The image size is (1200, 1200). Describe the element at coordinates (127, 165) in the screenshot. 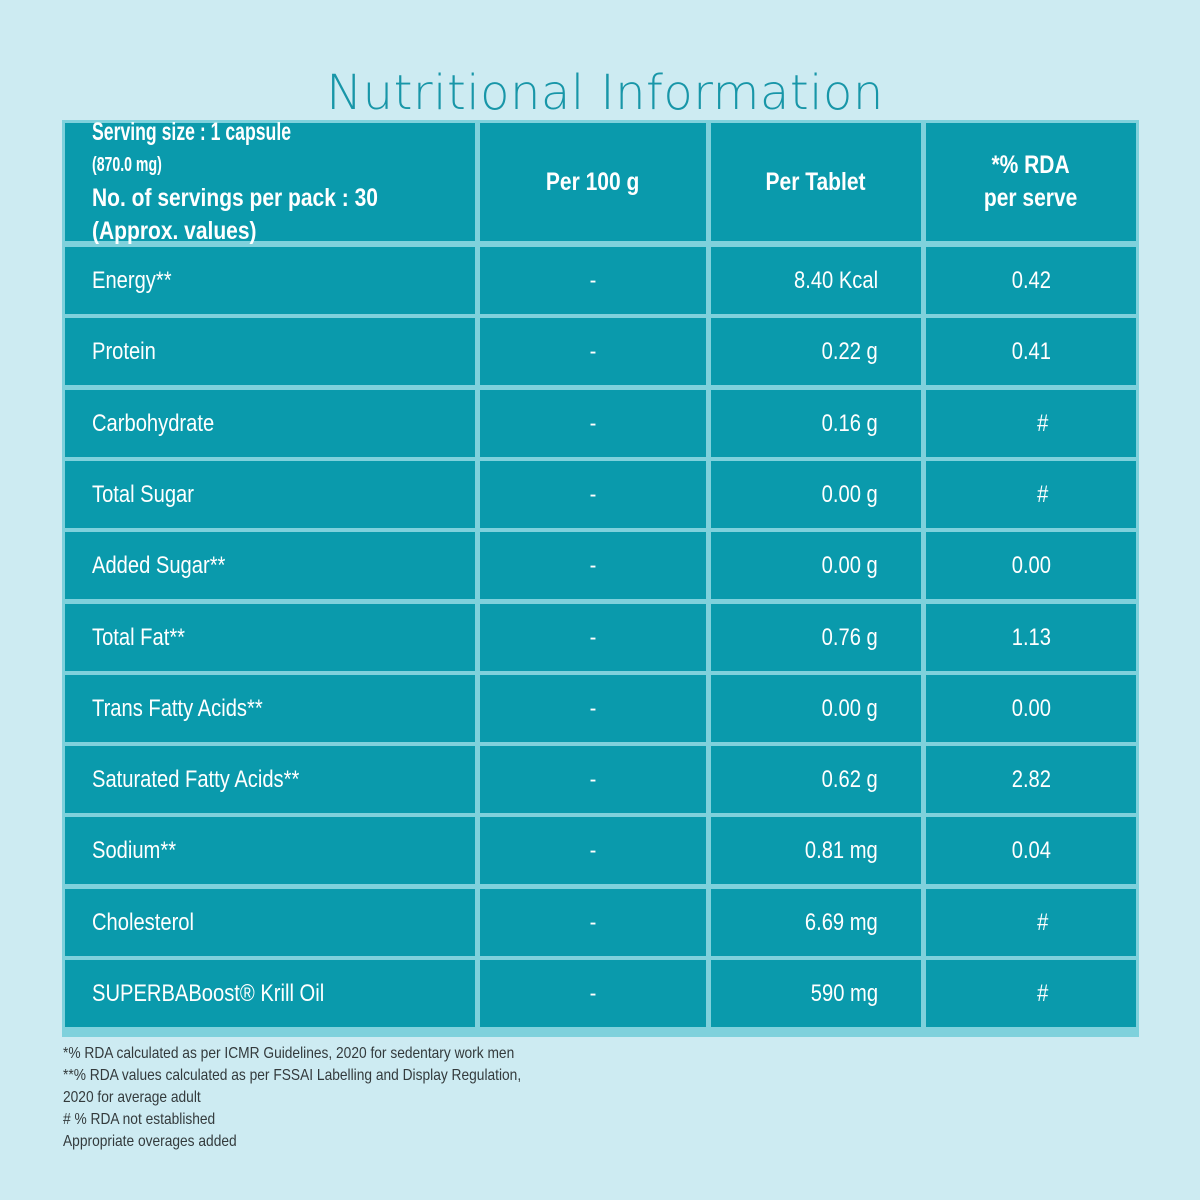

I see `serving-weight: (870.0 mg)` at that location.